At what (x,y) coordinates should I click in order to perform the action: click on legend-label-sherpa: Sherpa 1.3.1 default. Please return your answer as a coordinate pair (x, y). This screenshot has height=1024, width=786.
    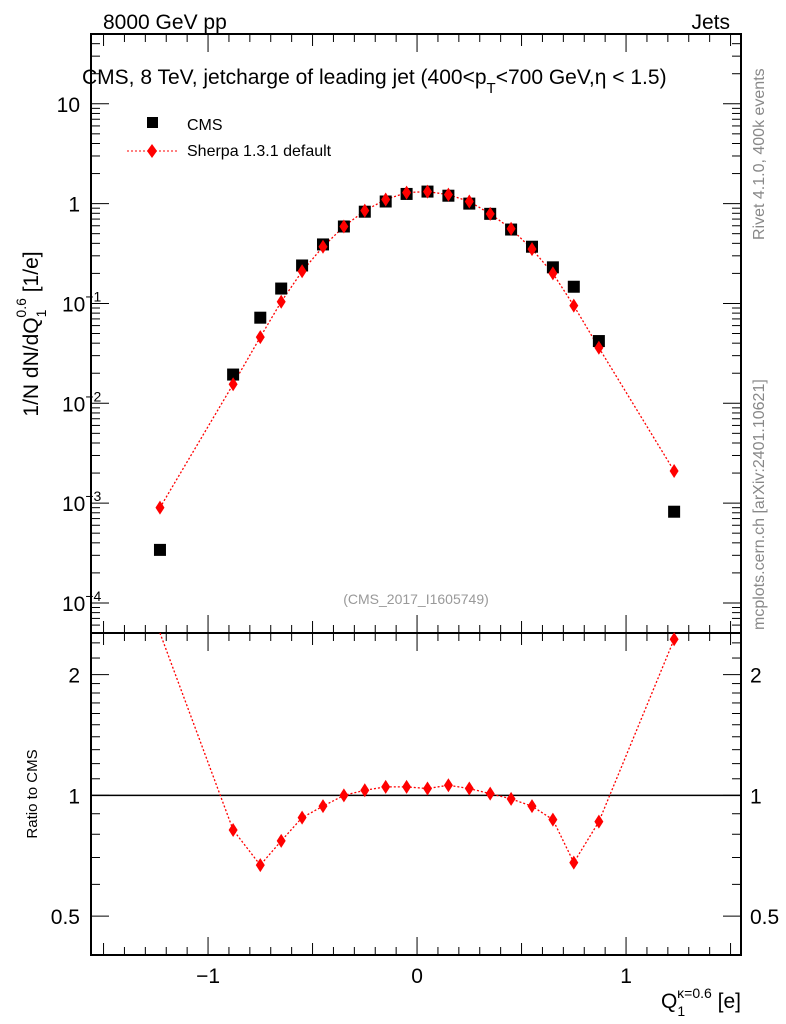
    Looking at the image, I should click on (259, 151).